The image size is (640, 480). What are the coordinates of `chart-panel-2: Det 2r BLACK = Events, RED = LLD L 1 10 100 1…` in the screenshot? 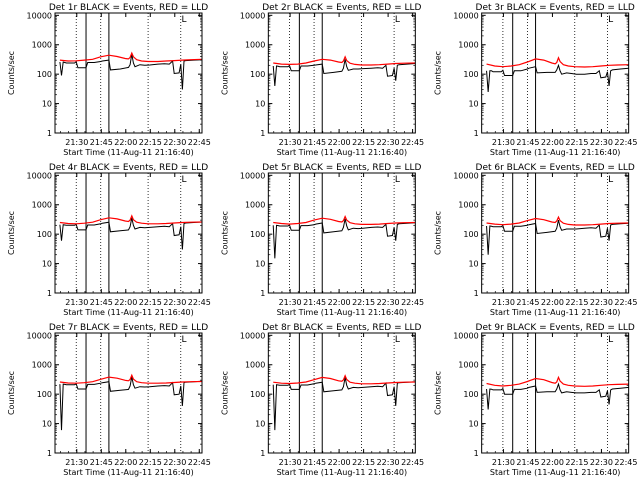 It's located at (322, 80).